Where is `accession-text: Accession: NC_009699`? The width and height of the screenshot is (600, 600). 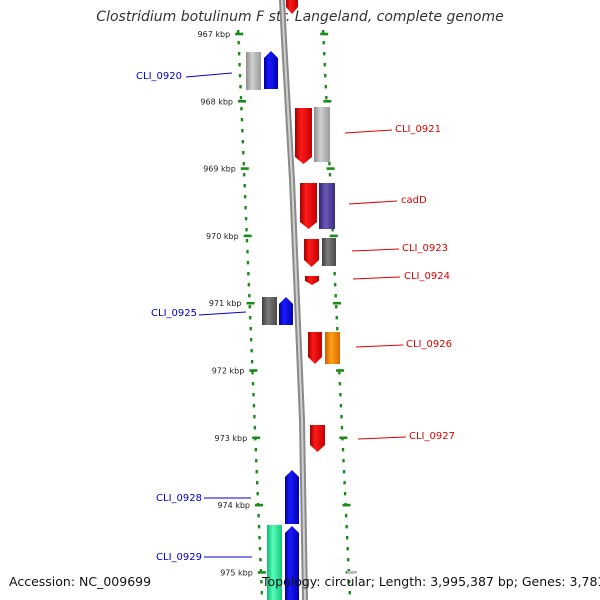 accession-text: Accession: NC_009699 is located at coordinates (80, 581).